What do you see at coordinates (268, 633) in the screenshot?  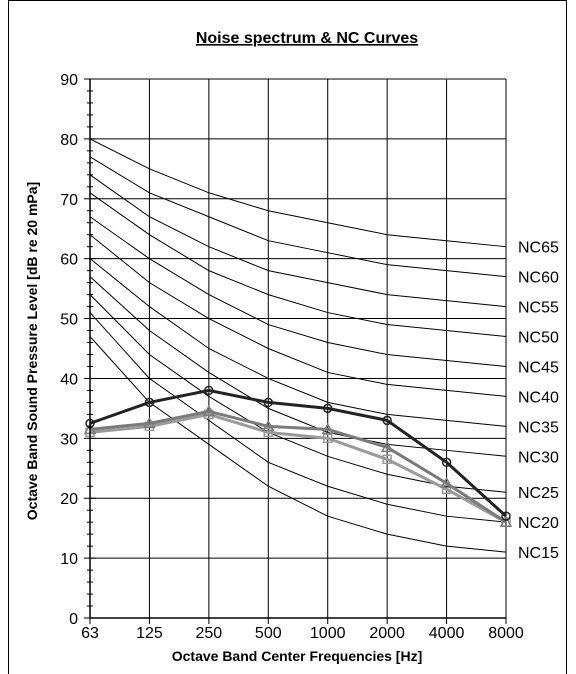 I see `x-tick-label: 500` at bounding box center [268, 633].